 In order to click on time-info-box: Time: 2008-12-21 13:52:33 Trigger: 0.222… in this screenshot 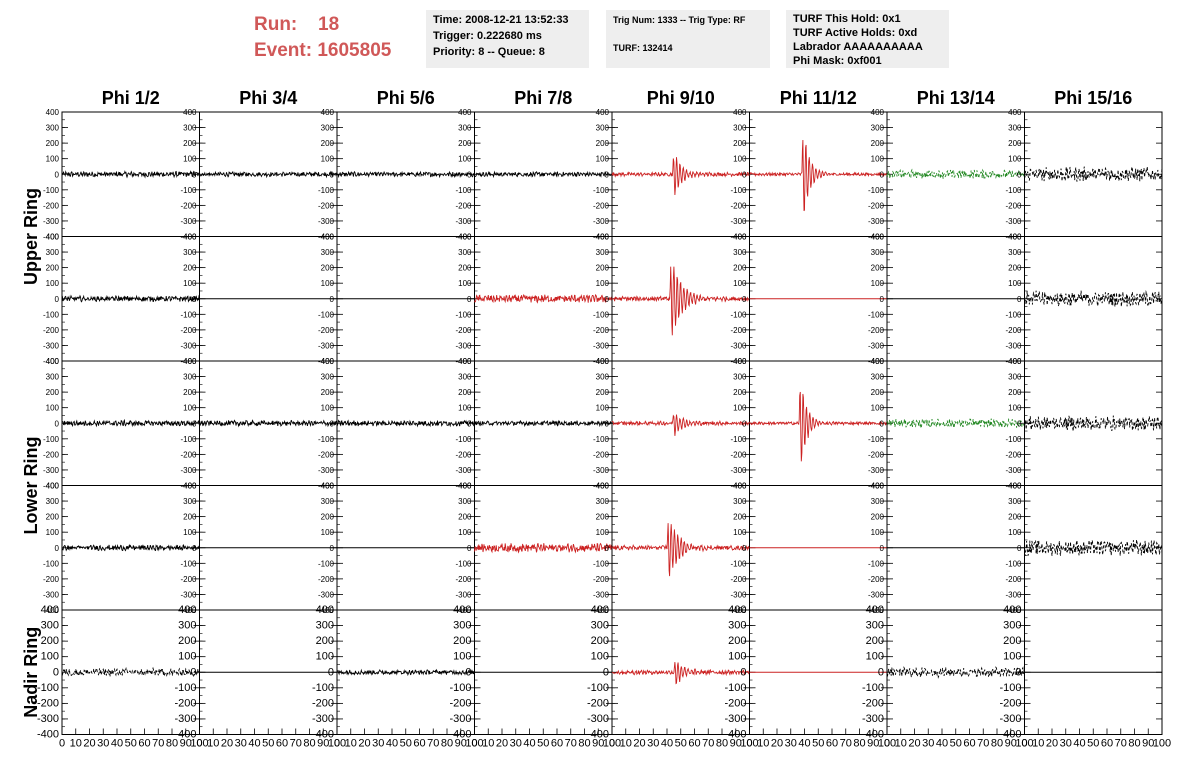, I will do `click(507, 39)`.